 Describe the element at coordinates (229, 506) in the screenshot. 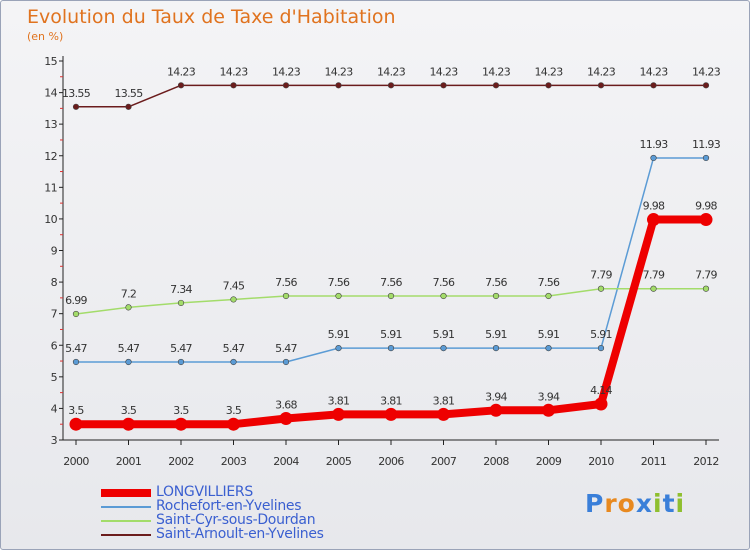

I see `legend-label: Rochefort-en-Yvelines` at that location.